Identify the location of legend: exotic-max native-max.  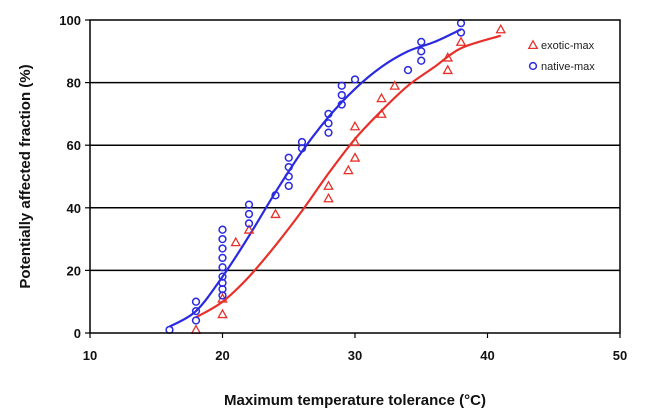
(561, 56).